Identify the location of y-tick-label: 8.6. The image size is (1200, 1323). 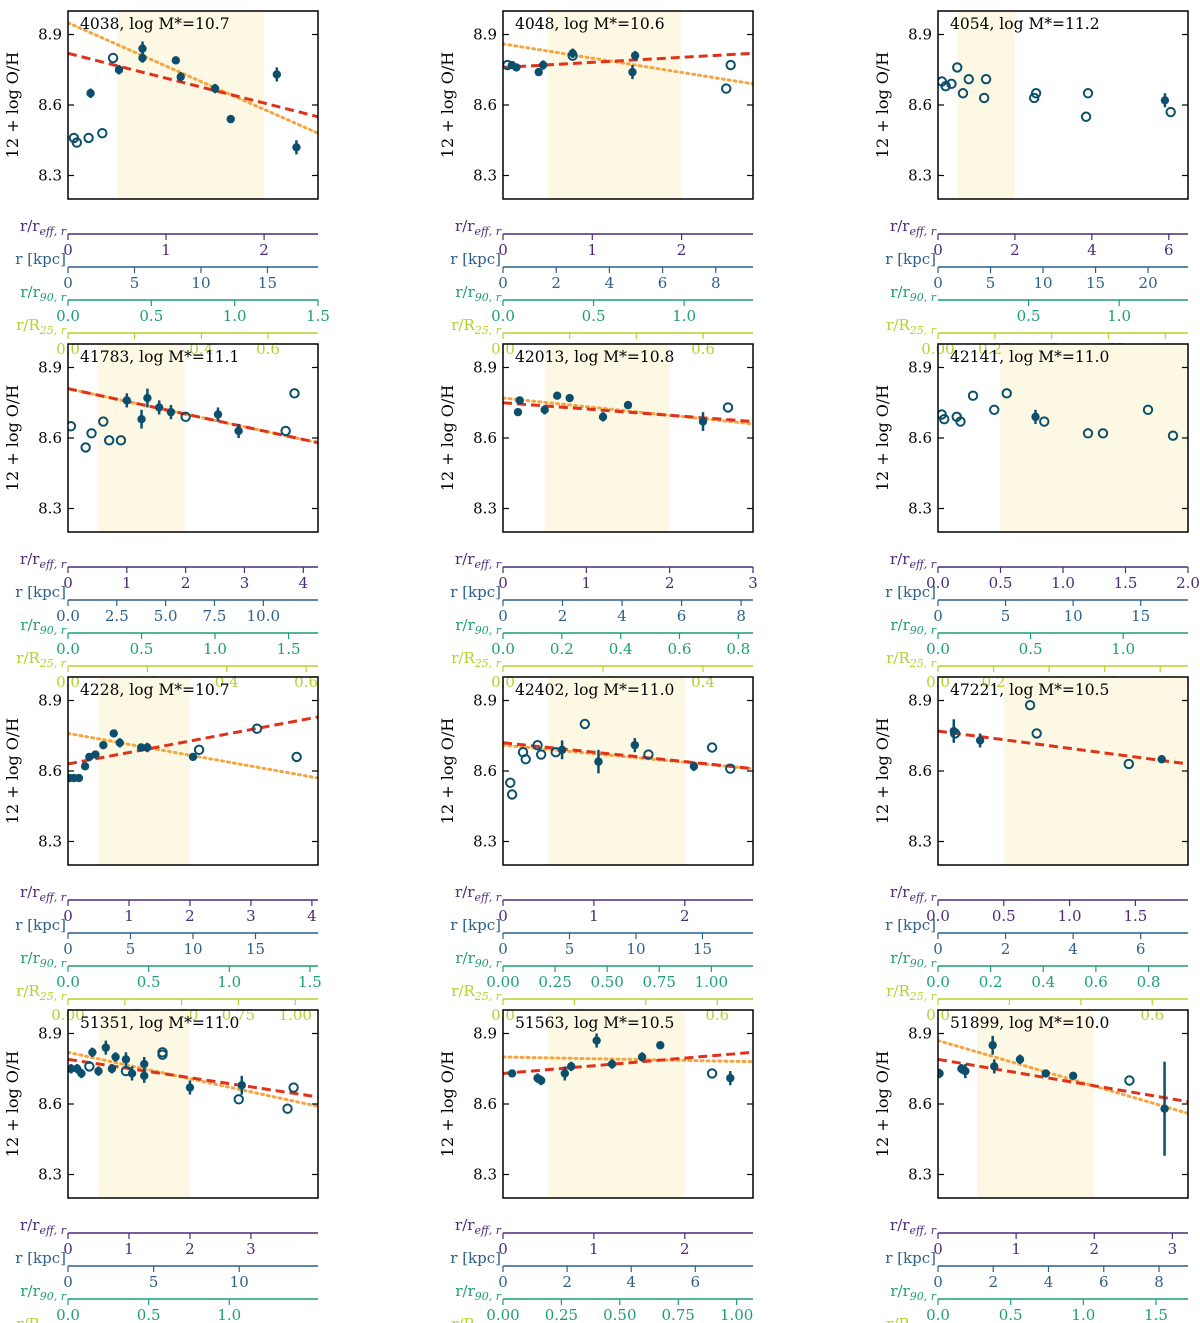
(920, 105).